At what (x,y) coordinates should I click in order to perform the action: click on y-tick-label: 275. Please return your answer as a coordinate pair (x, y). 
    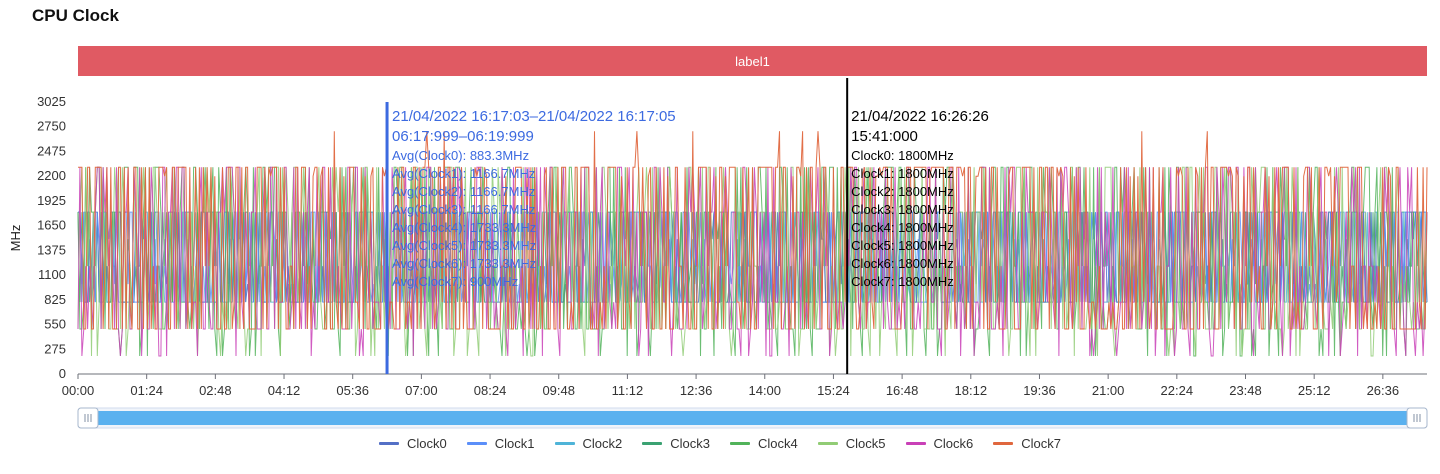
    Looking at the image, I should click on (55, 348).